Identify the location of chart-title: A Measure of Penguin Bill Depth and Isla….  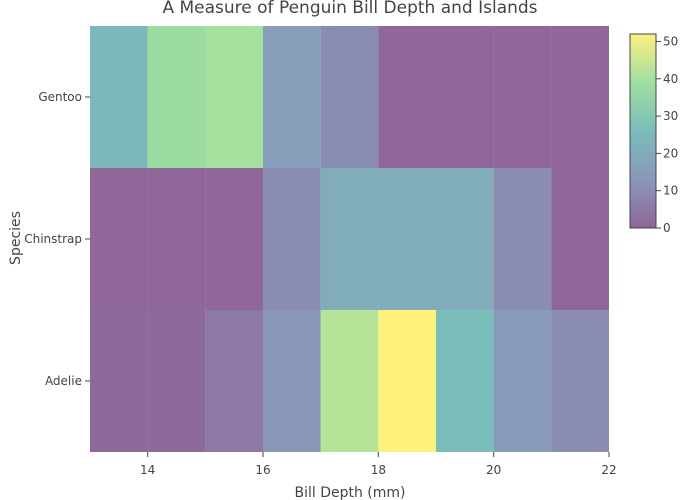
(349, 9).